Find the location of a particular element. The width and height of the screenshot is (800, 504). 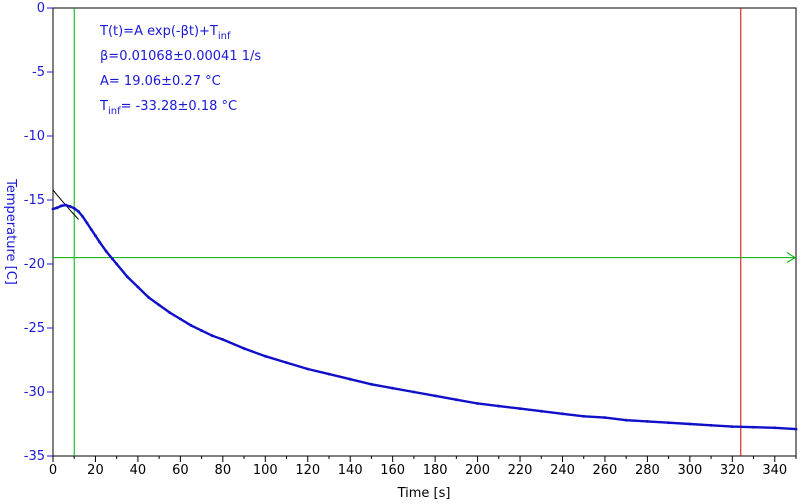

x-tick-label: 100 is located at coordinates (265, 470).